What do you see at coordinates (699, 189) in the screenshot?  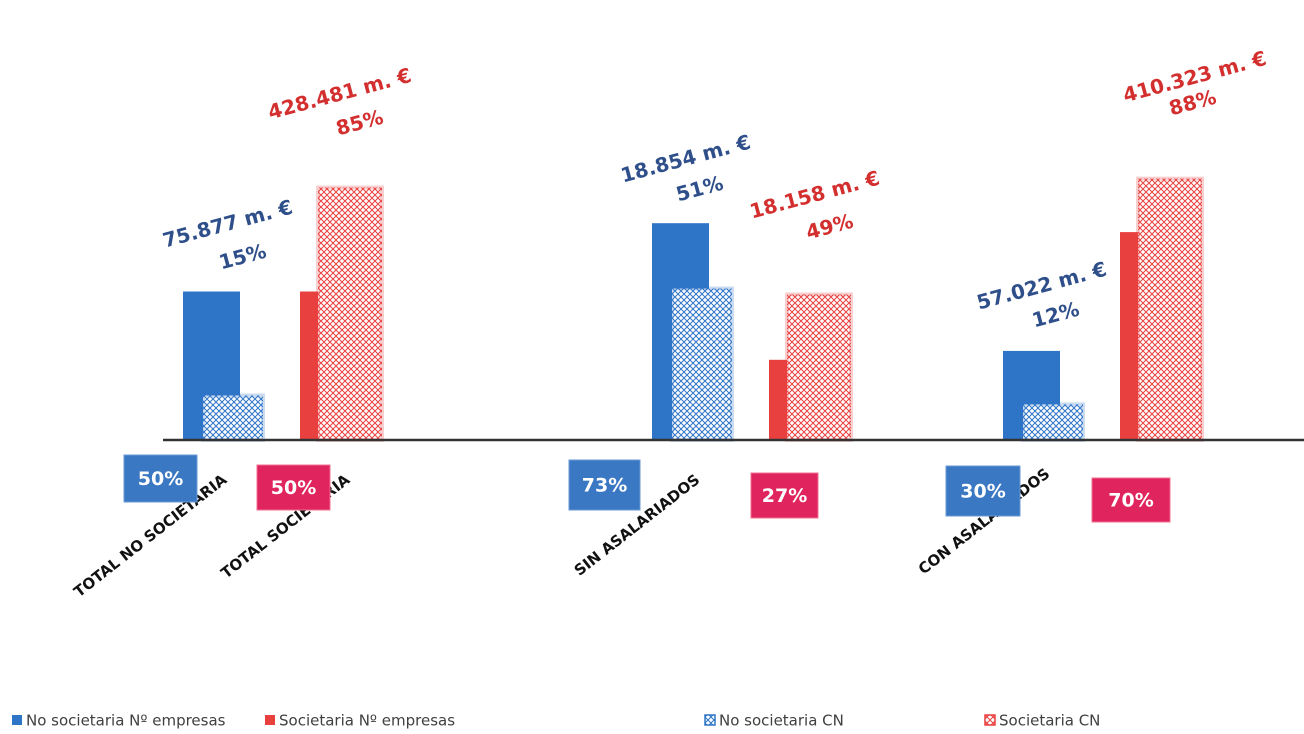 I see `value-label: 51%` at bounding box center [699, 189].